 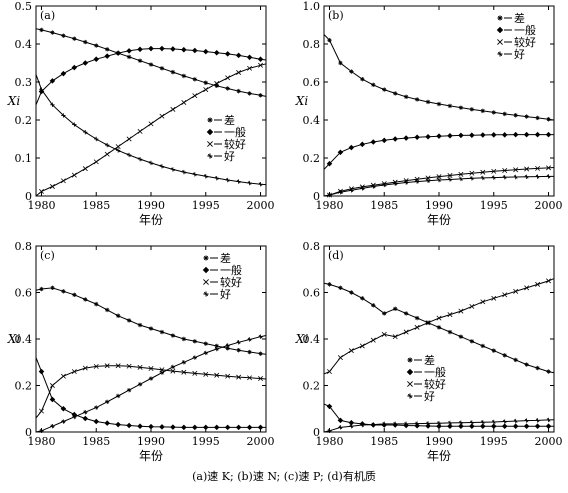 I want to click on y-tick-label: 1.0, so click(x=312, y=6).